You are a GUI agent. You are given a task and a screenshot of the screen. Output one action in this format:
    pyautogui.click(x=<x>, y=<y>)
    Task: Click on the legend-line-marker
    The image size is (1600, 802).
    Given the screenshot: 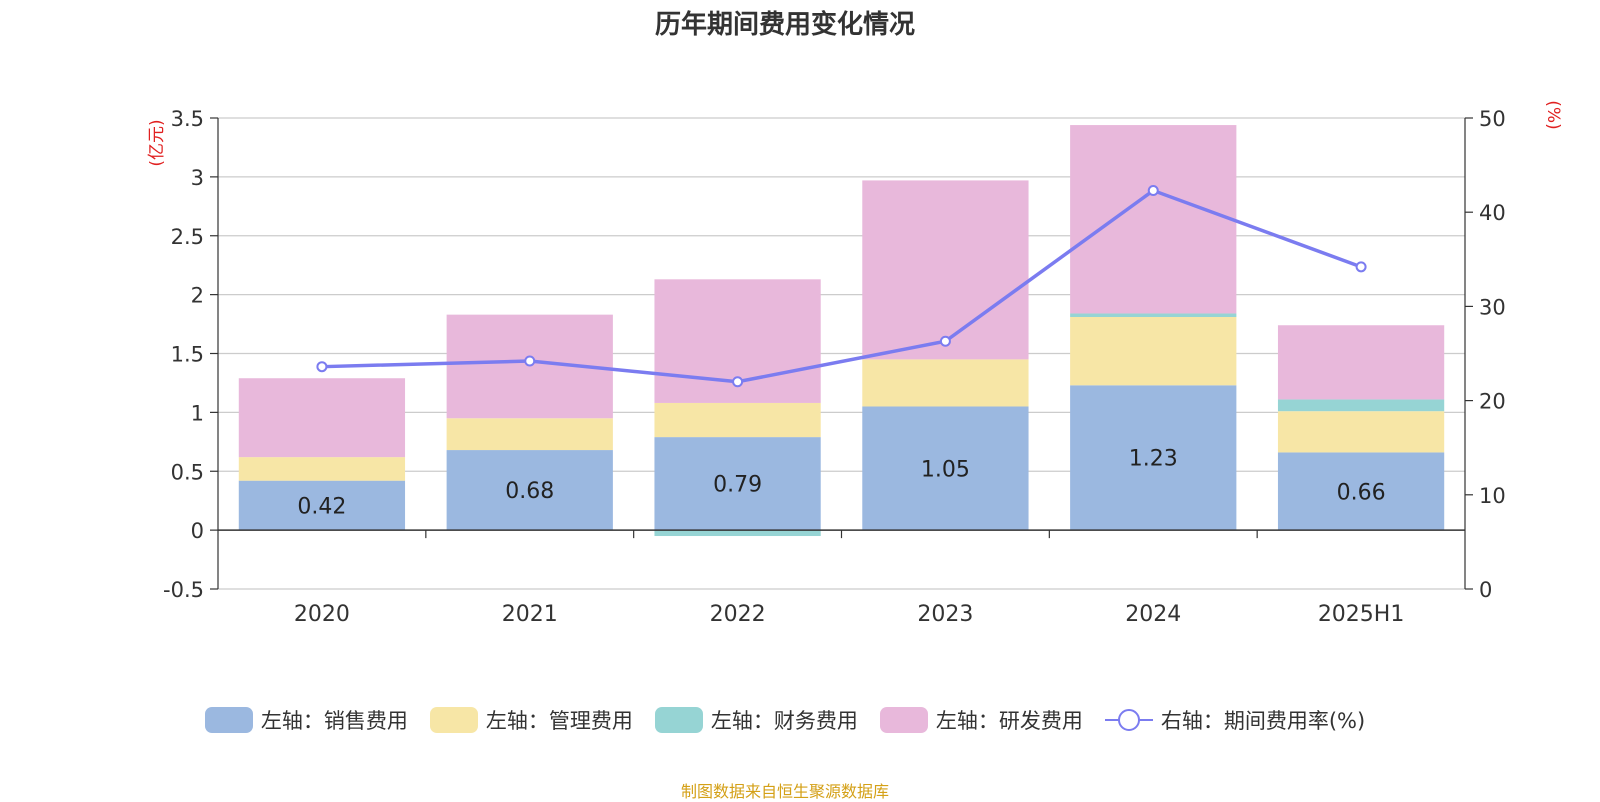 What is the action you would take?
    pyautogui.click(x=1128, y=720)
    